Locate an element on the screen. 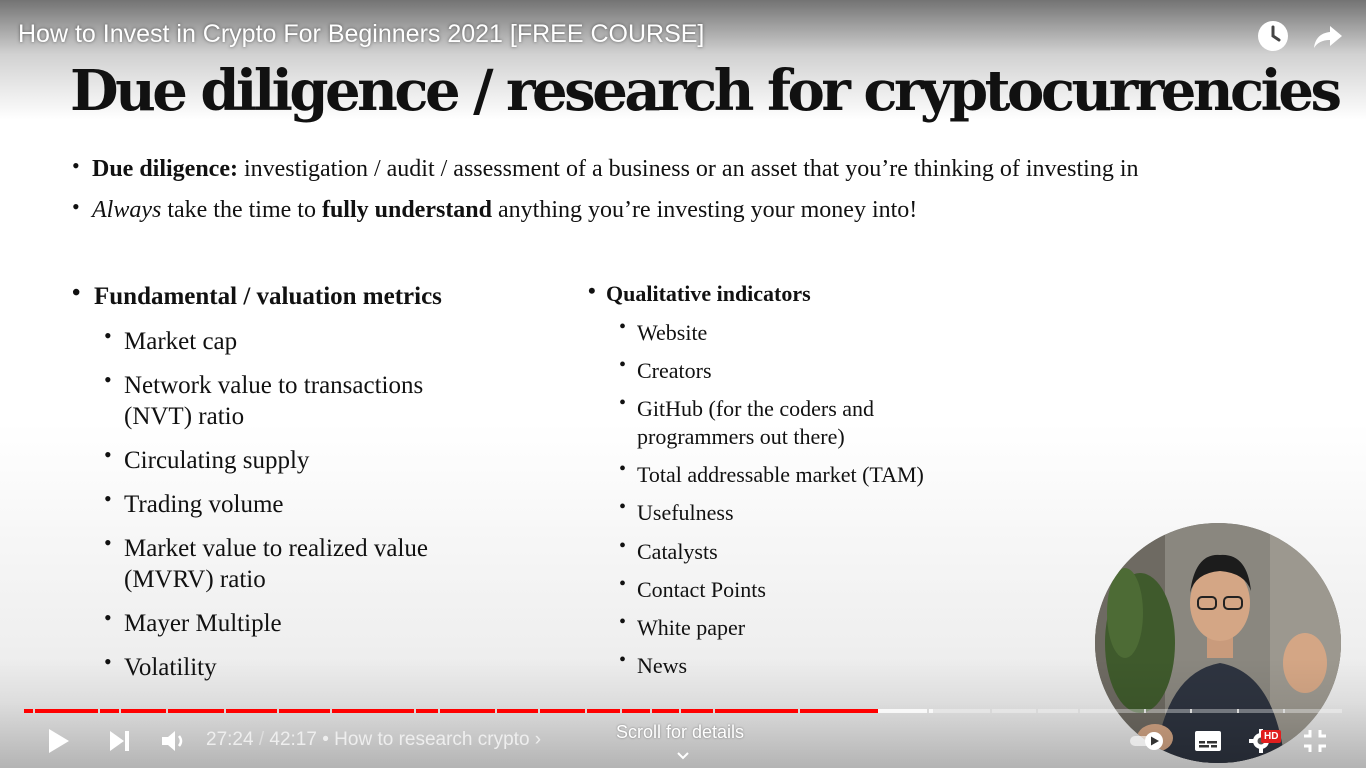  chevron-down-icon is located at coordinates (683, 757).